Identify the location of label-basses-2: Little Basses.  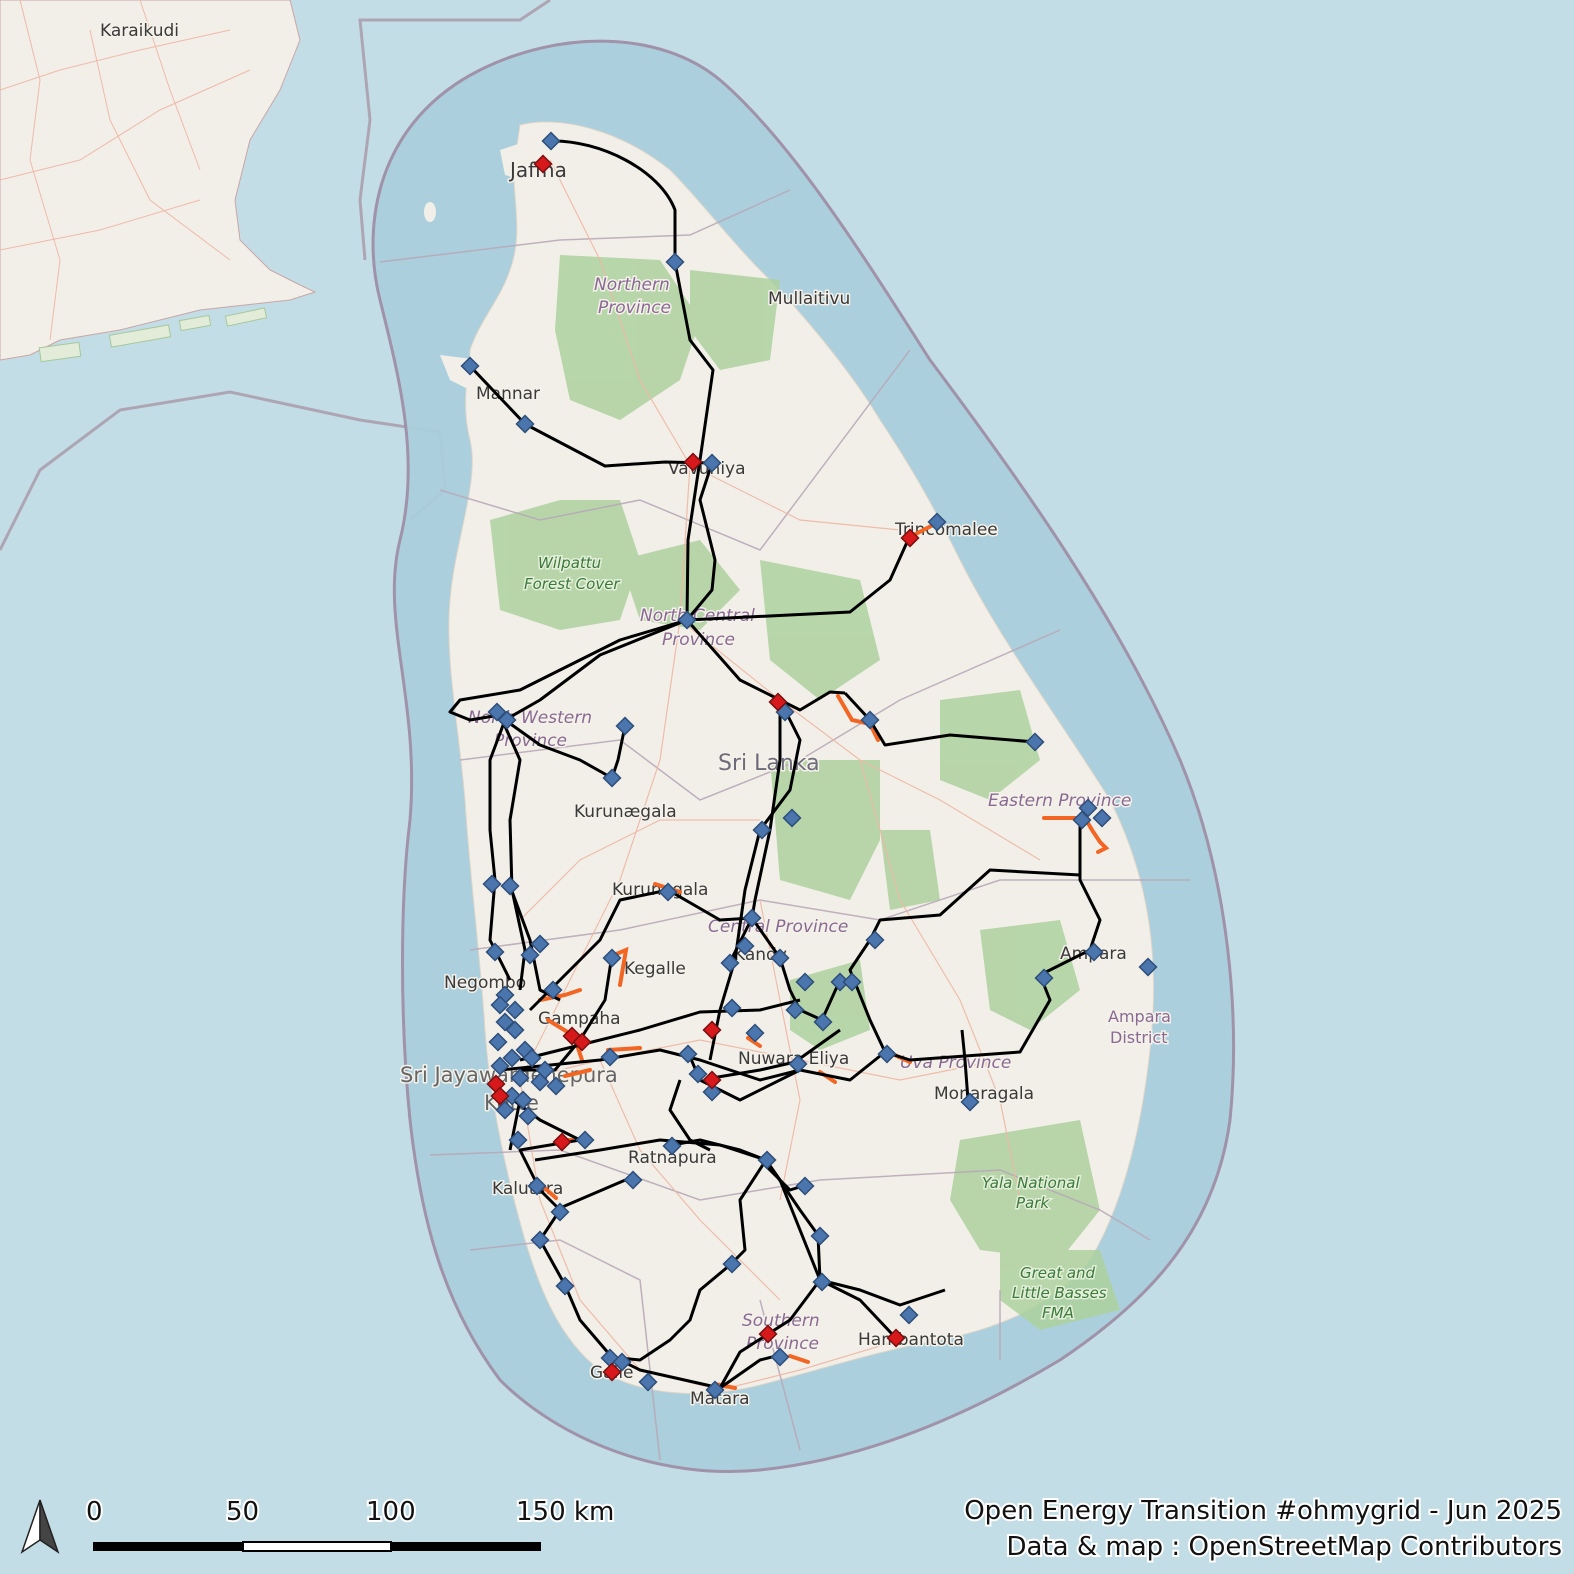
(1059, 1293).